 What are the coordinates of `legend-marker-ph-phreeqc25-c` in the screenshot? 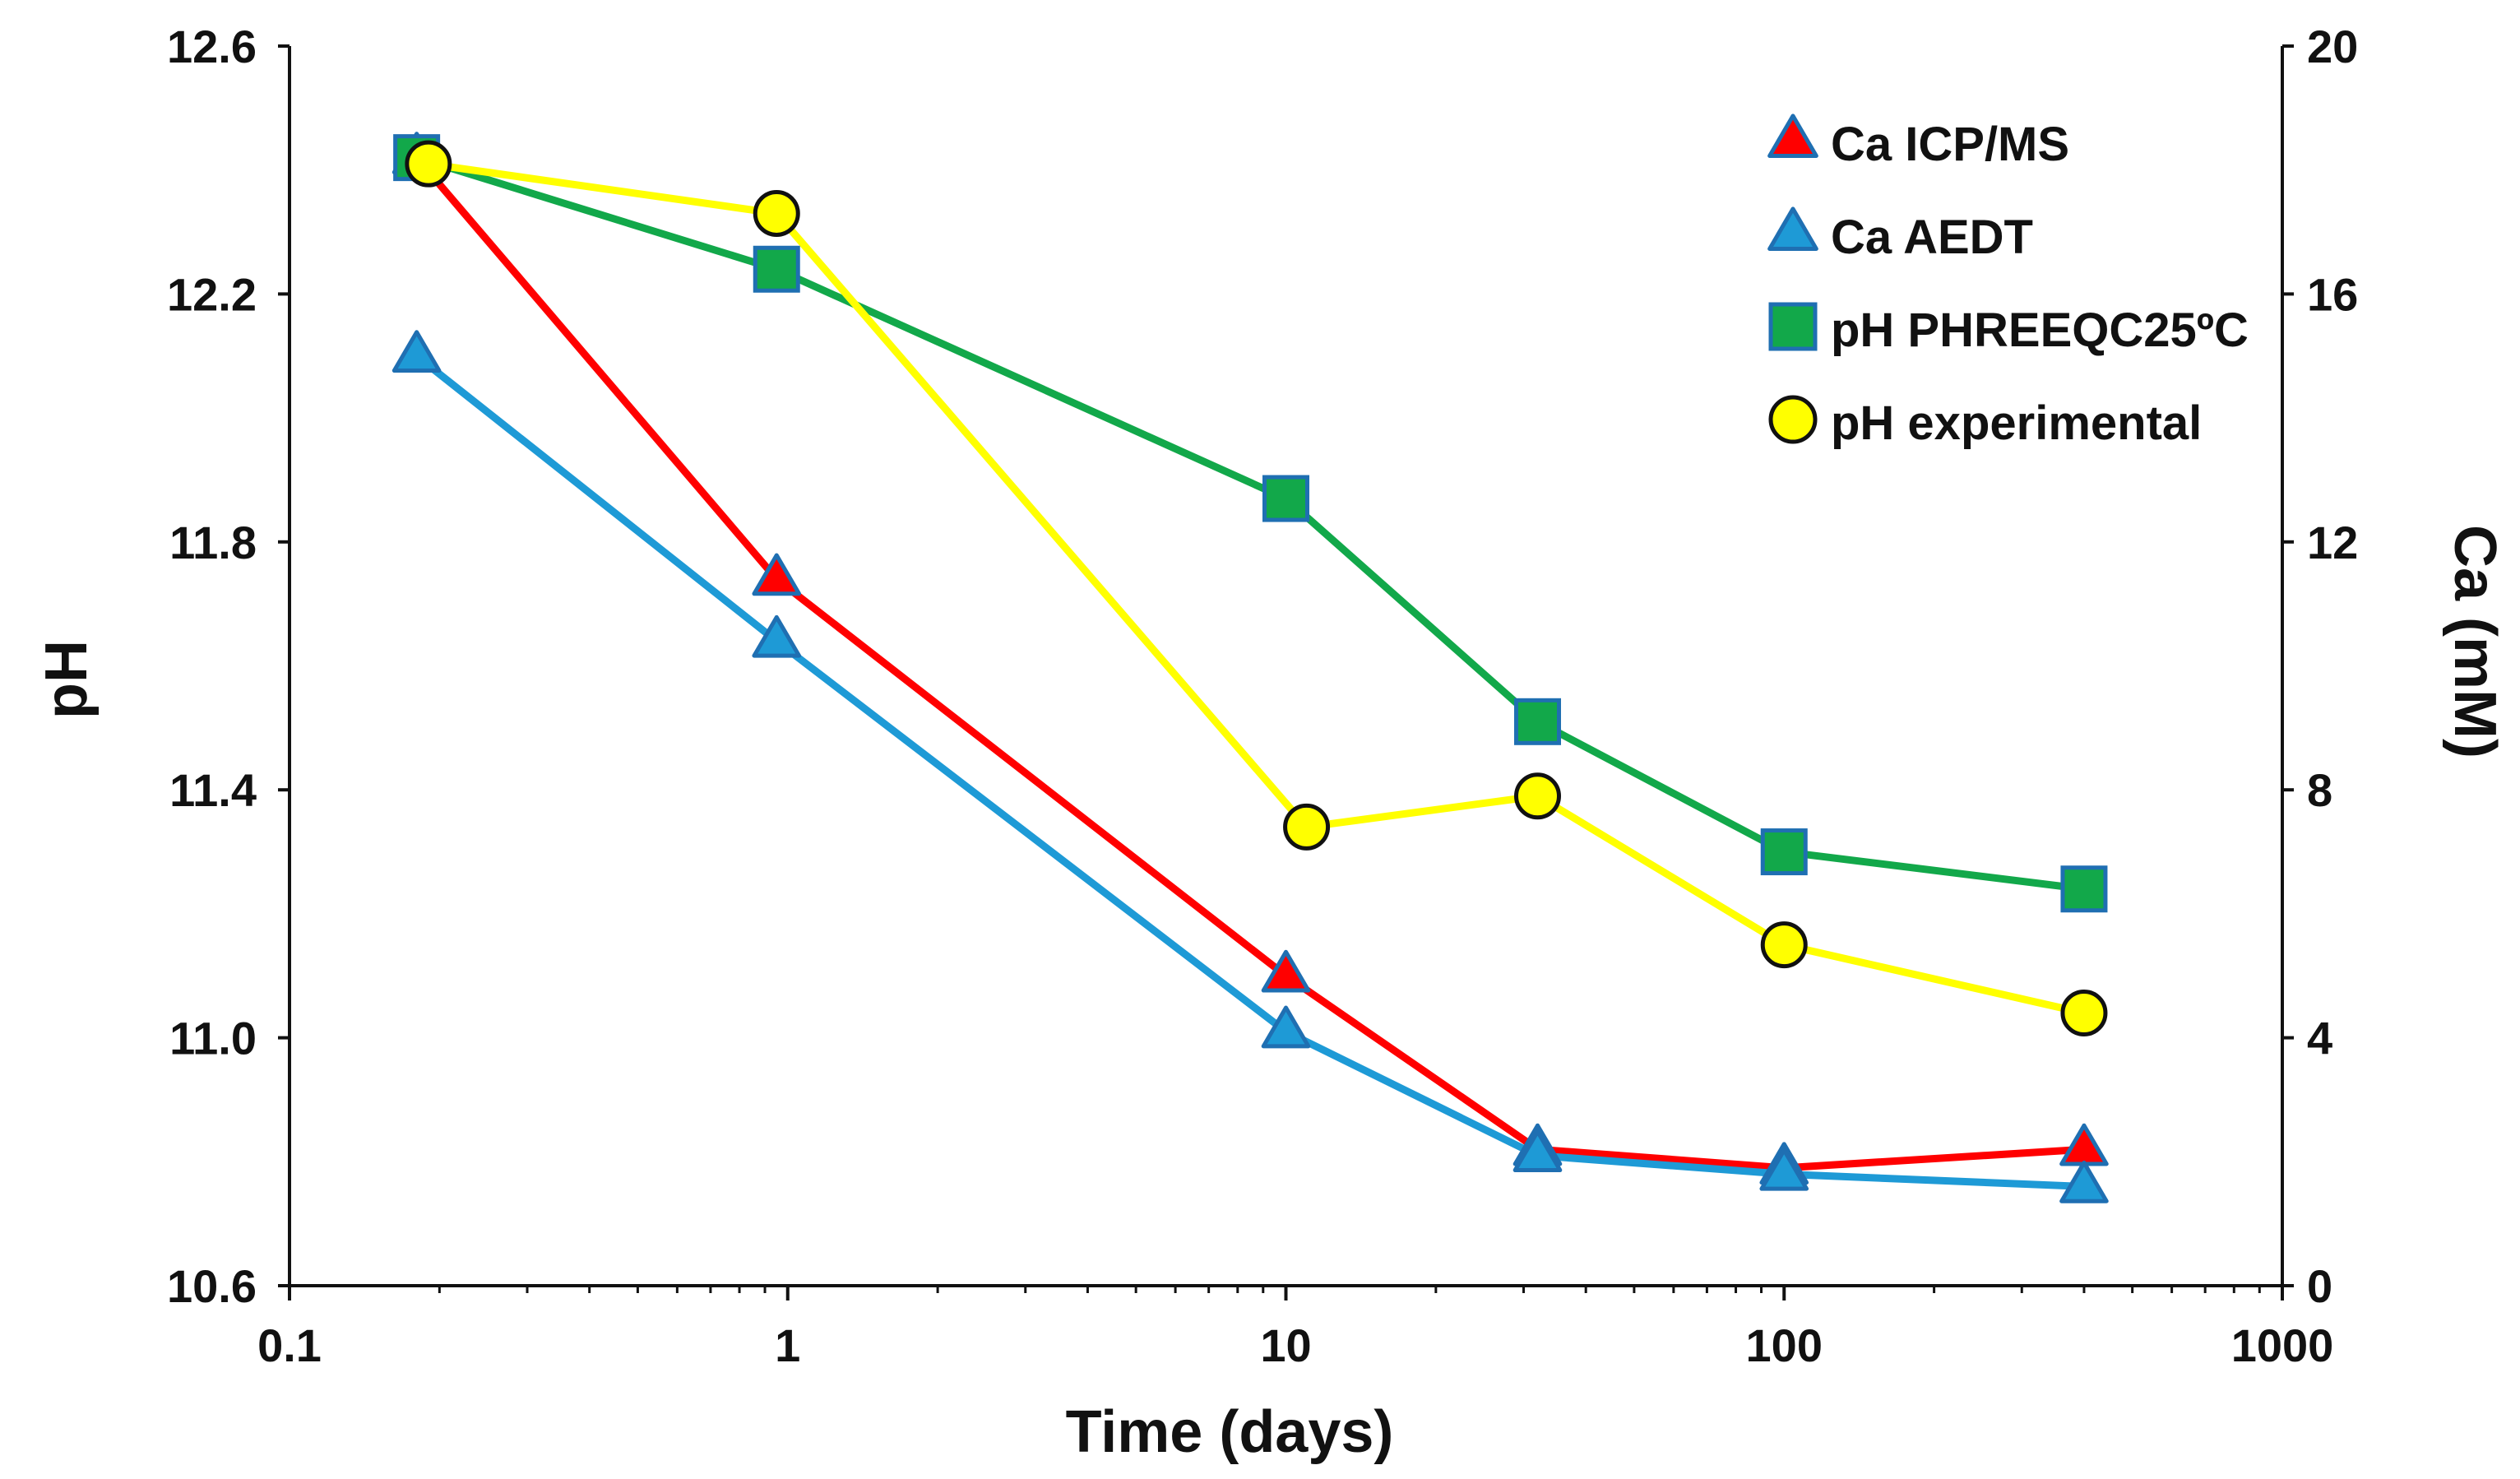 It's located at (1793, 326).